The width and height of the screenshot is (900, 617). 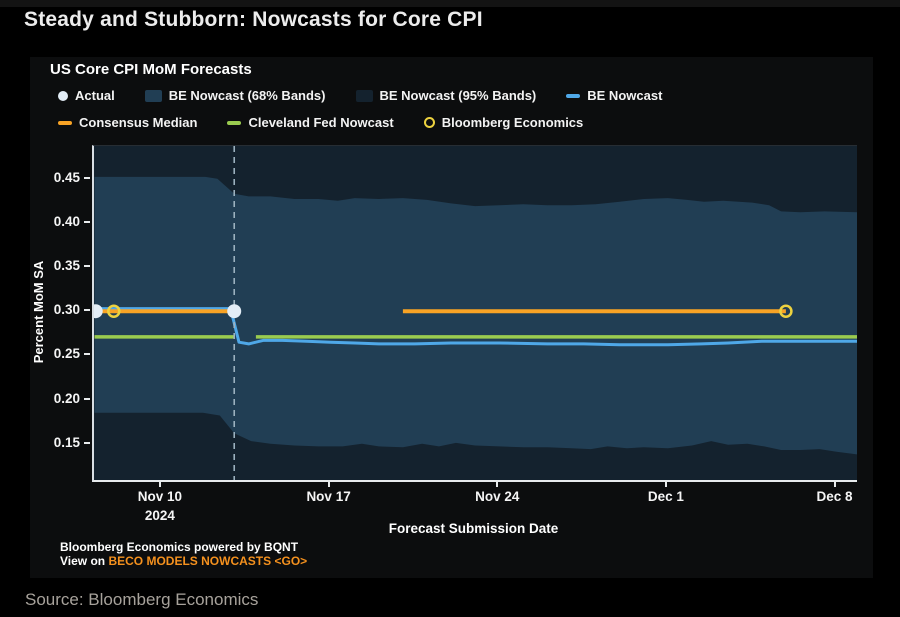 I want to click on legend-item-label: Consensus Median, so click(x=138, y=122).